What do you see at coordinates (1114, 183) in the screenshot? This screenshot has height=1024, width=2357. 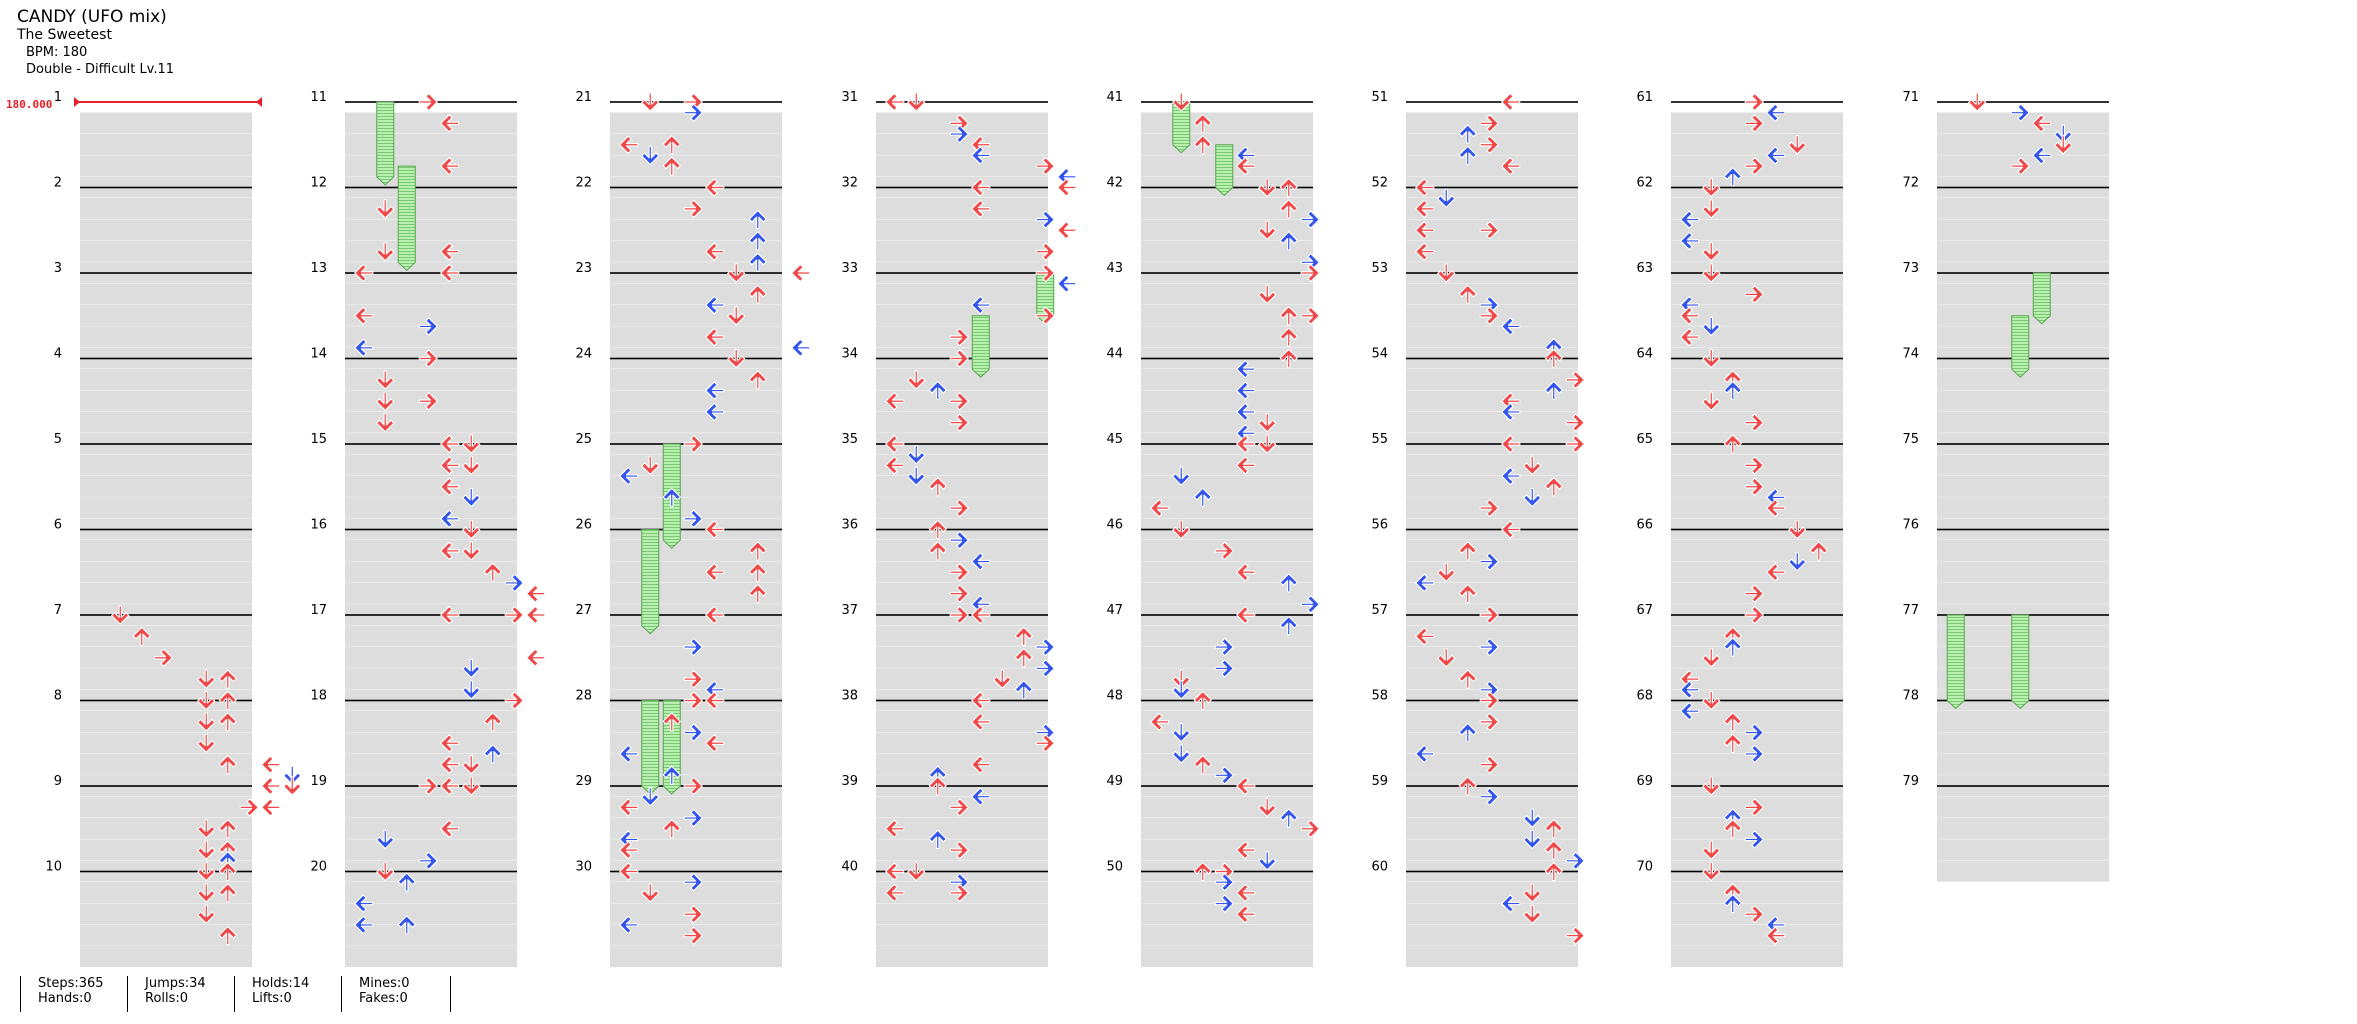 I see `measure-number: 42` at bounding box center [1114, 183].